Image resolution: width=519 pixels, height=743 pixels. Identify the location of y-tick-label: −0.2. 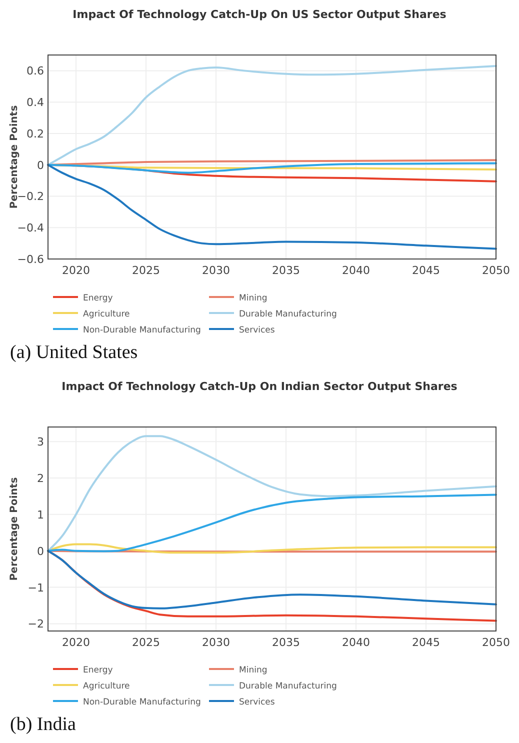
(30, 197).